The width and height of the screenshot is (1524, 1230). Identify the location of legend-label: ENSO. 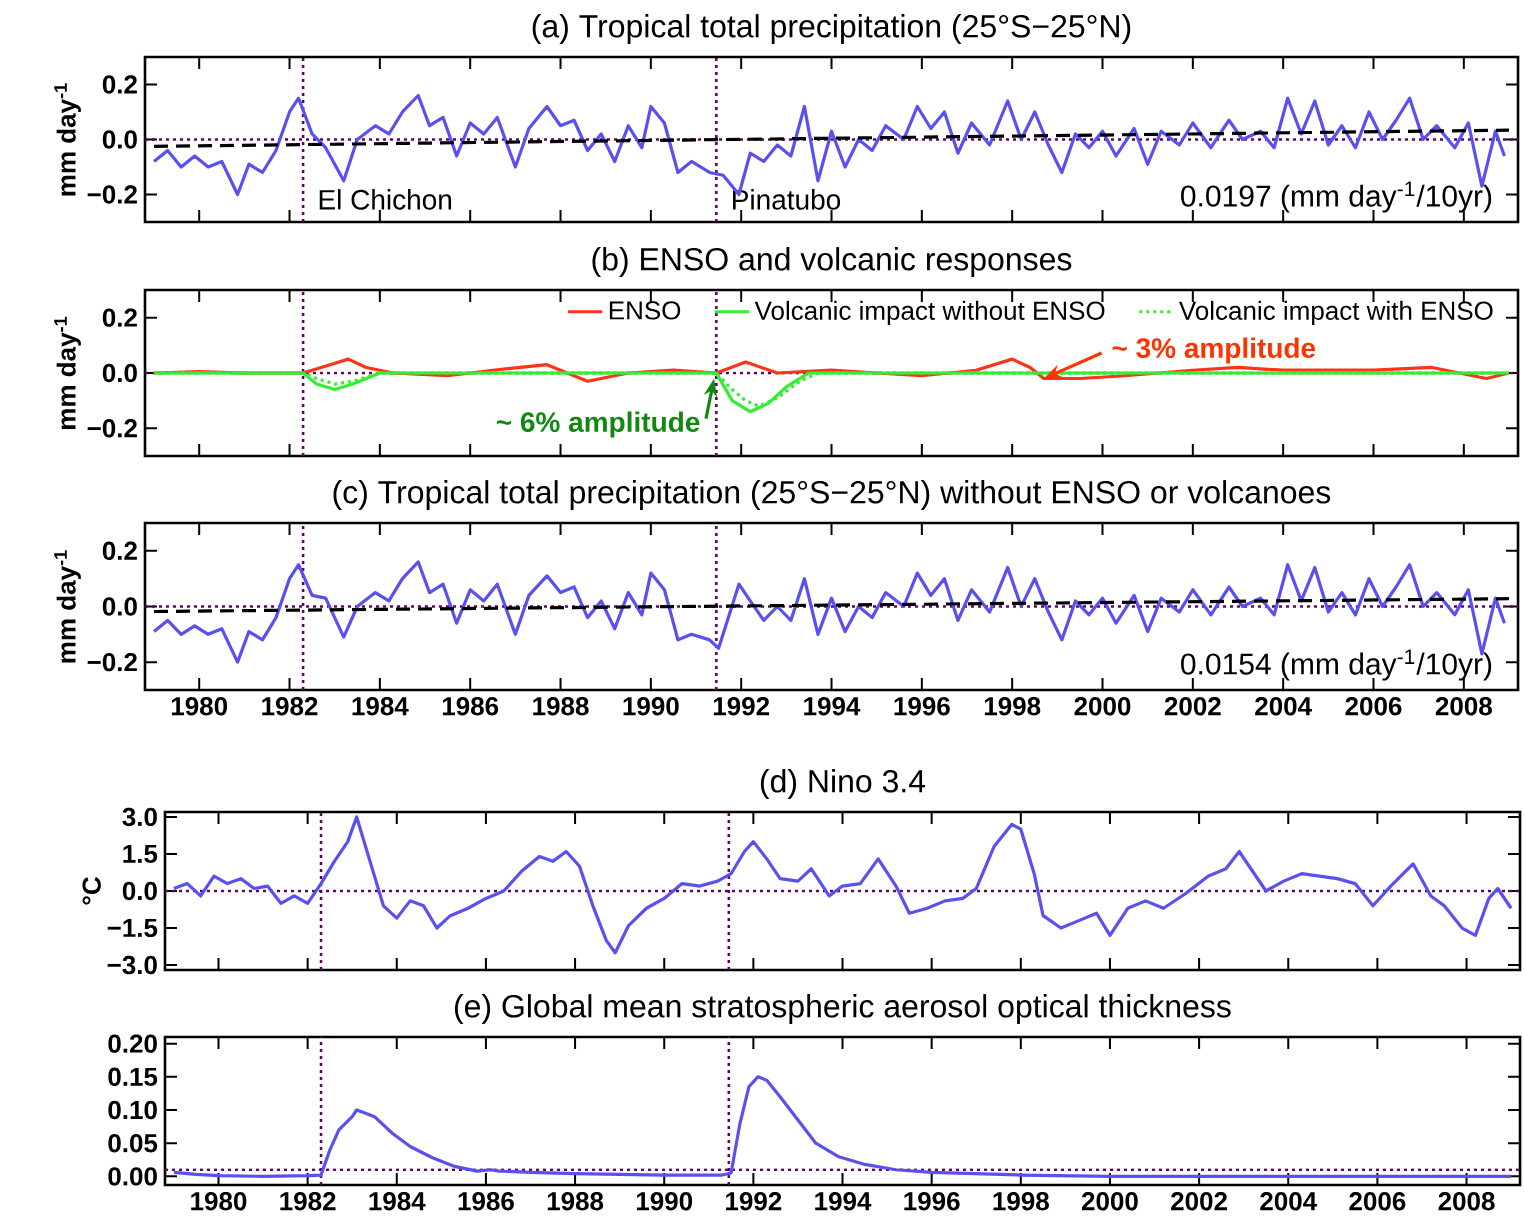
(645, 310).